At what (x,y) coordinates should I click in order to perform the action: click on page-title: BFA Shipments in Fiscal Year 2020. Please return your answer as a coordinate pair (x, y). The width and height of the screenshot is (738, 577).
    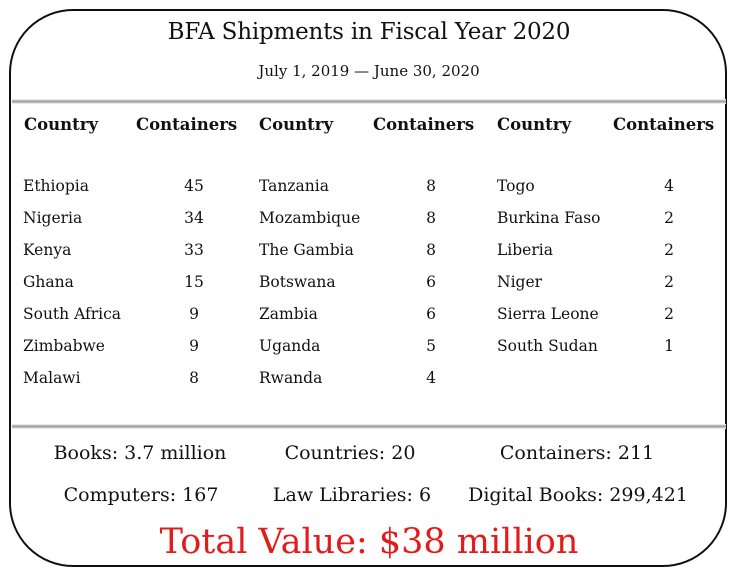
    Looking at the image, I should click on (369, 32).